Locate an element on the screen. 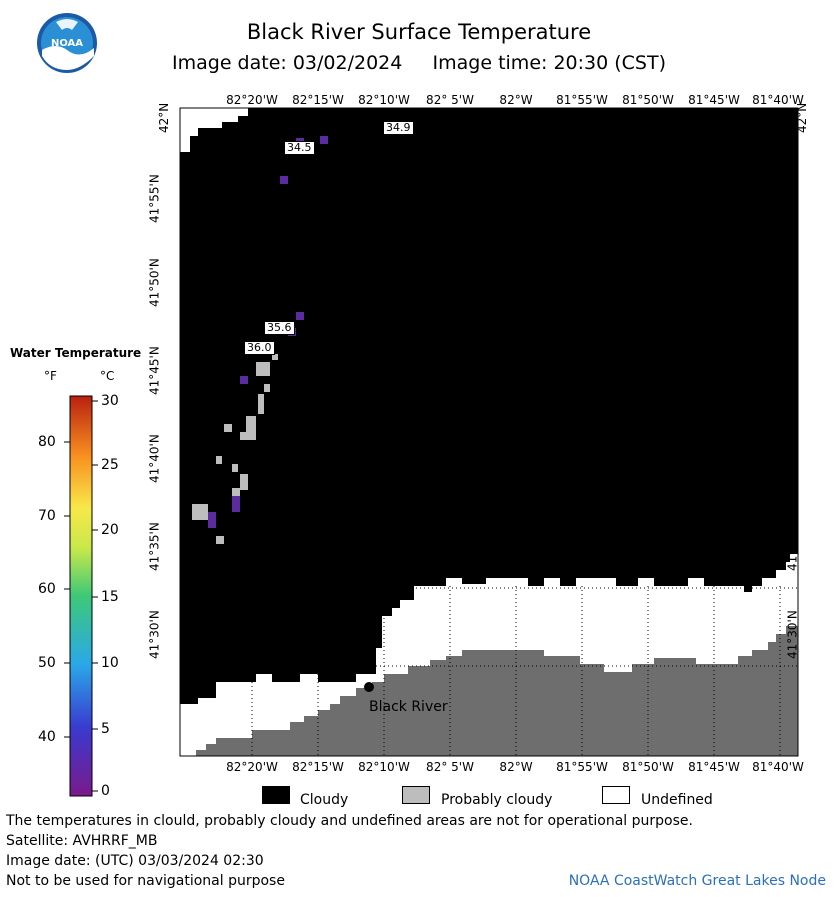 The image size is (838, 897). lat-tick-right: 41°40'N is located at coordinates (792, 458).